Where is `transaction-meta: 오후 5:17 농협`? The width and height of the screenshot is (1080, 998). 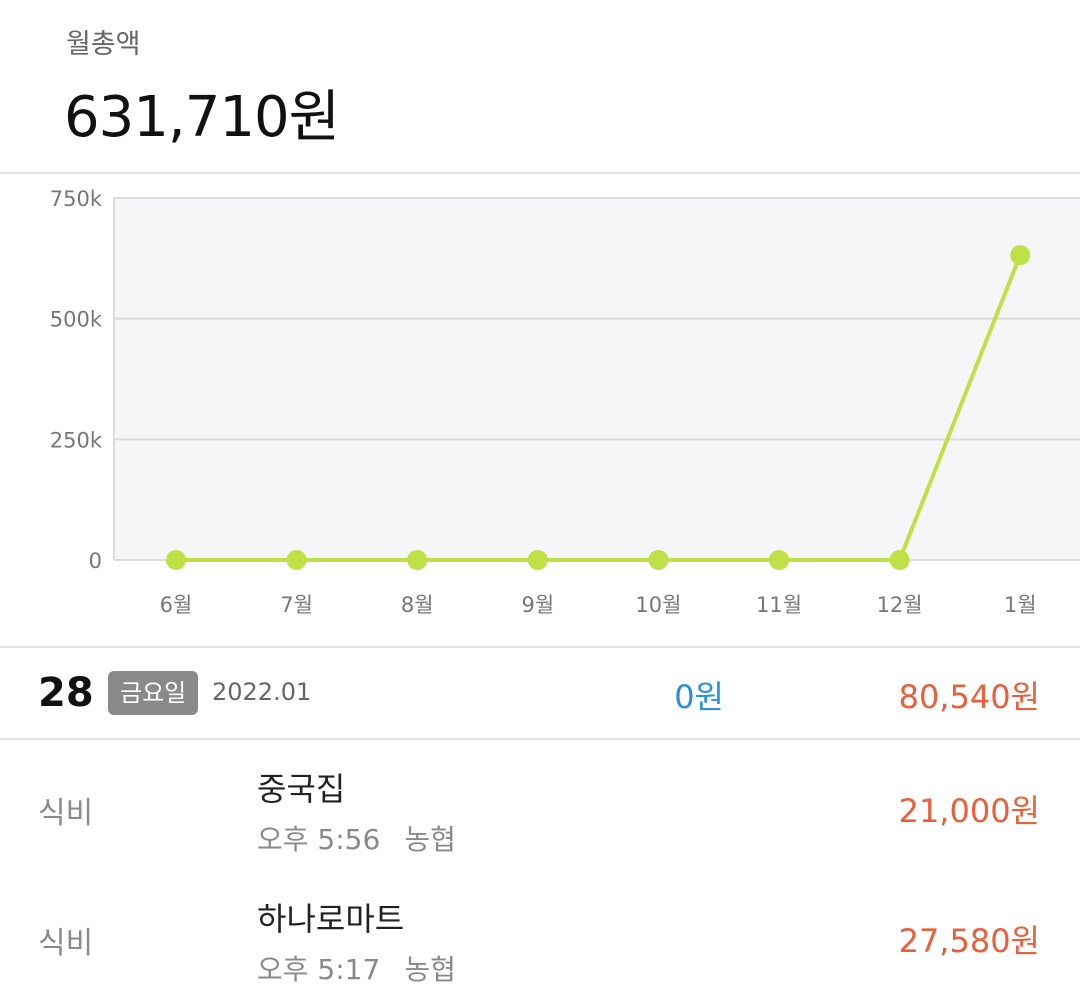
transaction-meta: 오후 5:17 농협 is located at coordinates (356, 968).